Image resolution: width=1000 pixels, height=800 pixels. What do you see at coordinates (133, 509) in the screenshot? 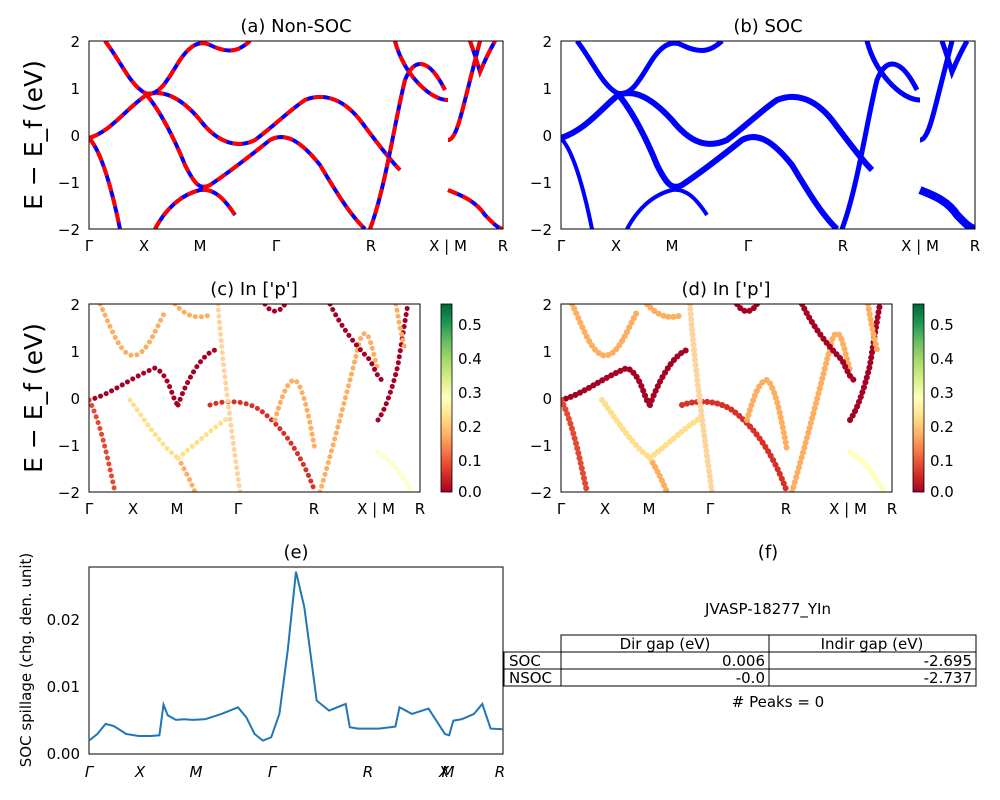
I see `xtick-c-1: X` at bounding box center [133, 509].